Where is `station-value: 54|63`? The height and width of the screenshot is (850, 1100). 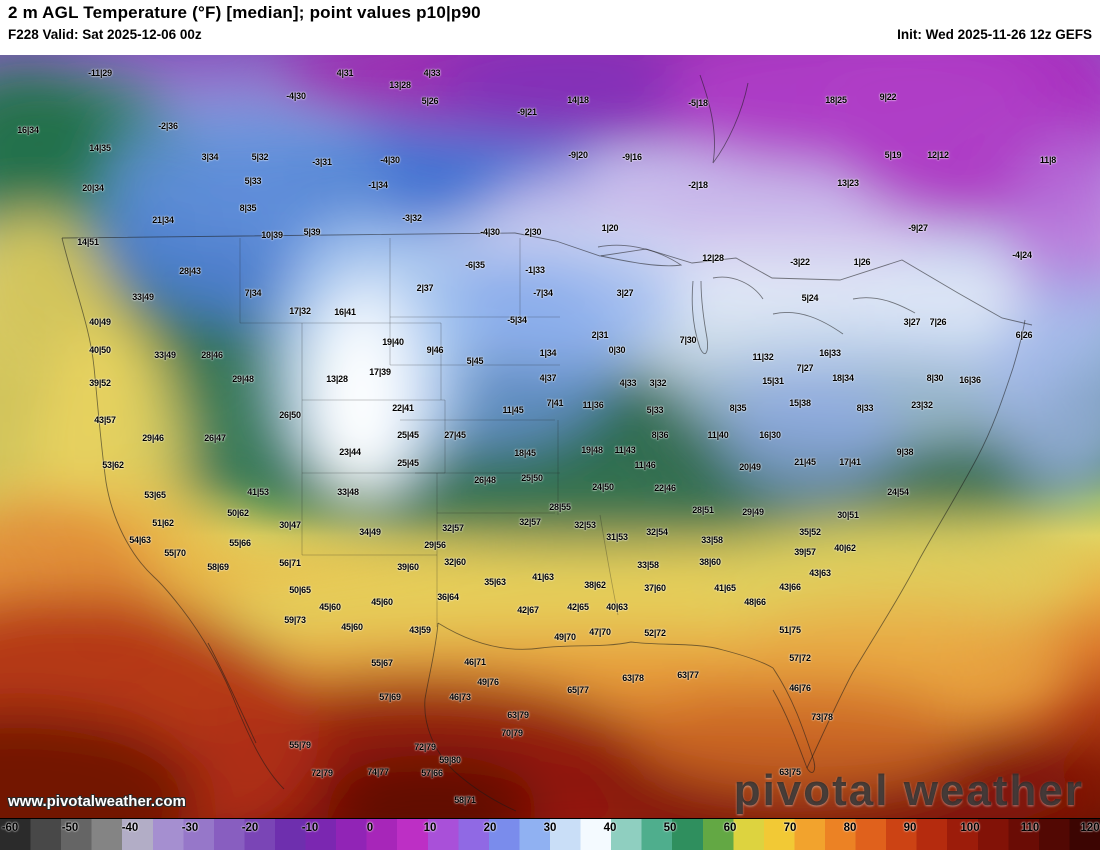 station-value: 54|63 is located at coordinates (140, 540).